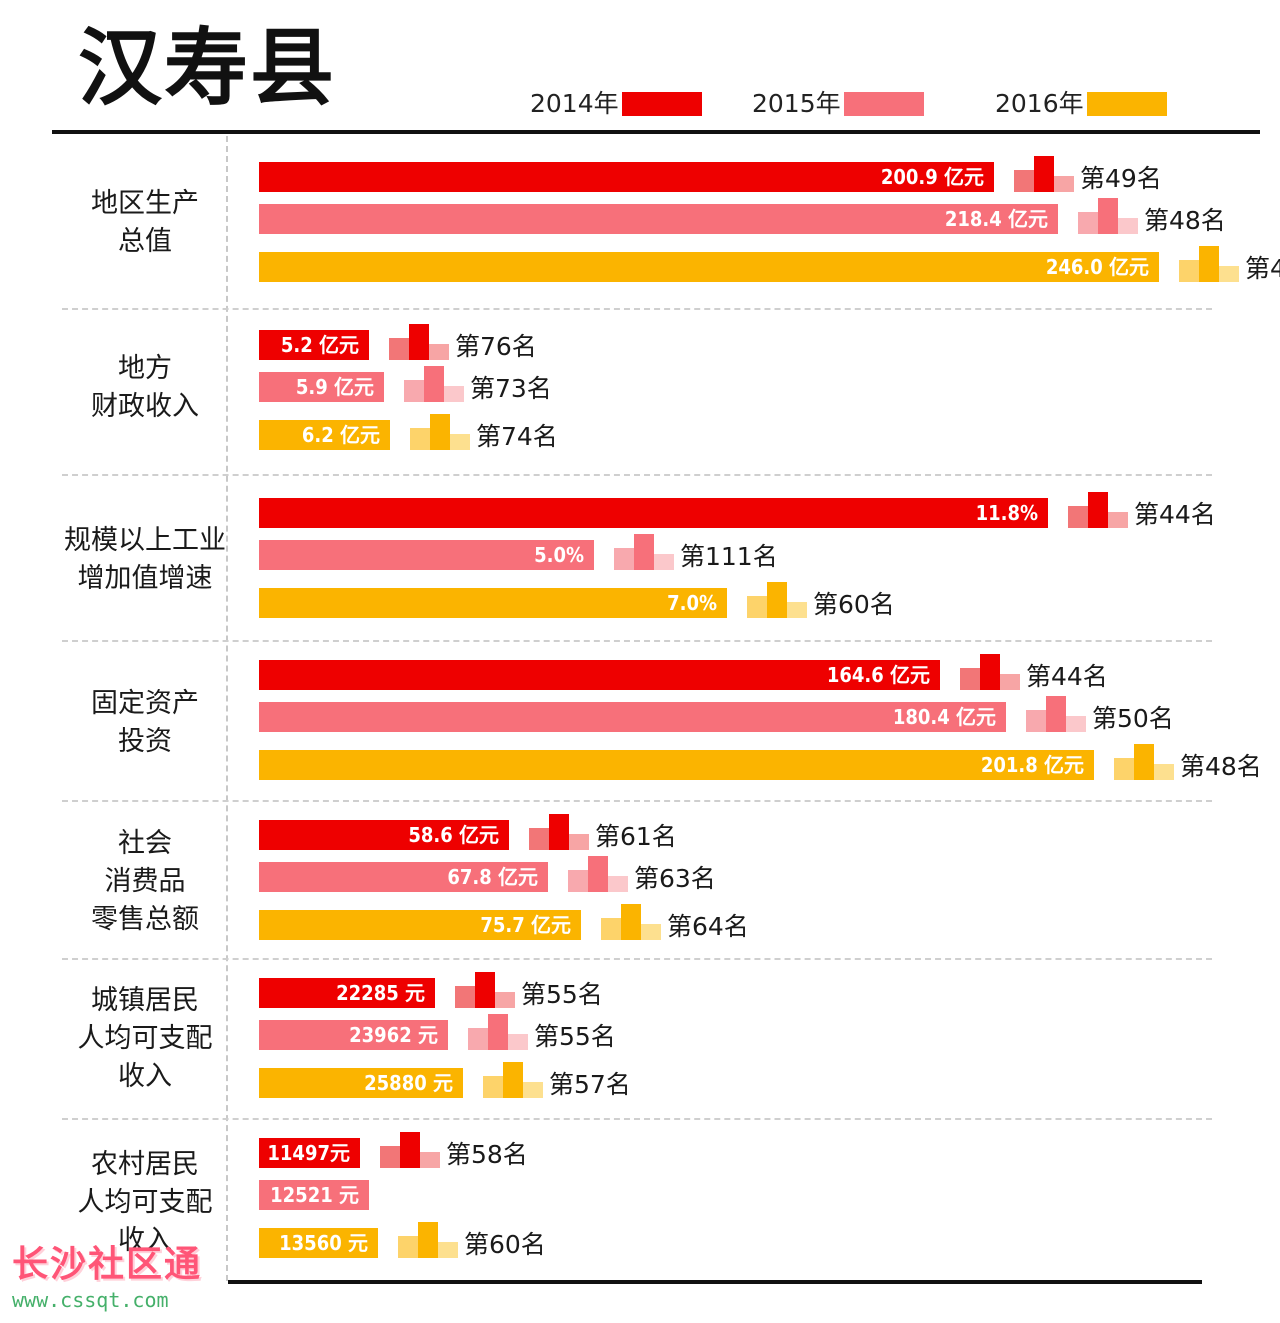  I want to click on bar-2014: 164.6 亿元, so click(599, 675).